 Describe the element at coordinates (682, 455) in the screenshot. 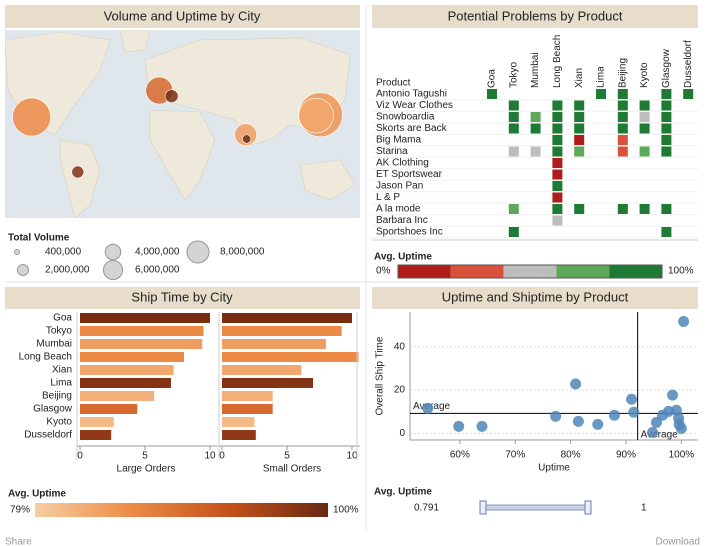

I see `x-tick-label: 100%` at that location.